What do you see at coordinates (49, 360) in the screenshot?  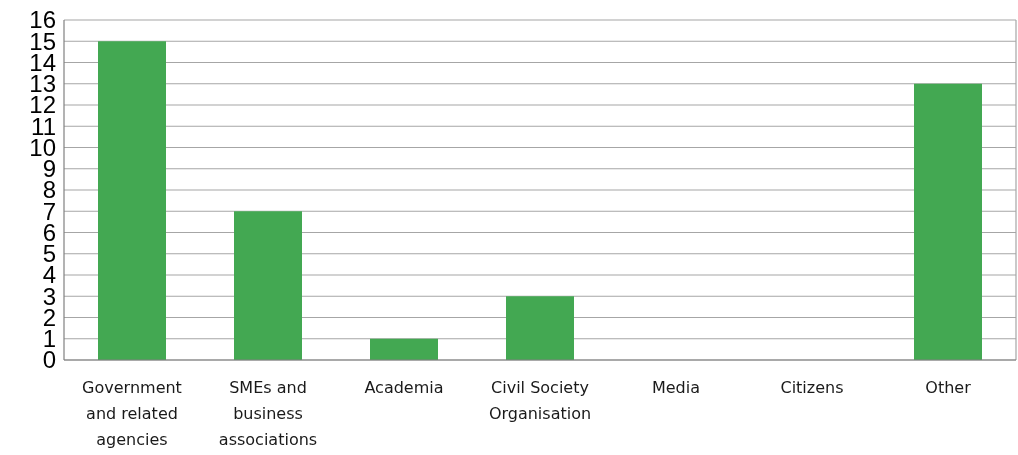 I see `y-tick-label: 0` at bounding box center [49, 360].